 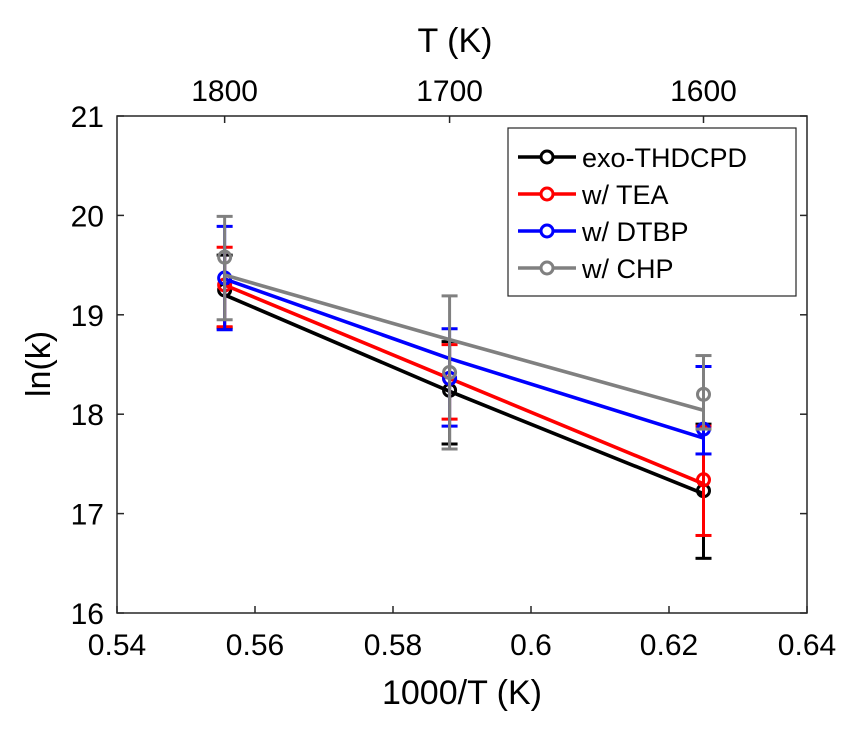 I want to click on legend-entry: w/ TEA, so click(x=593, y=195).